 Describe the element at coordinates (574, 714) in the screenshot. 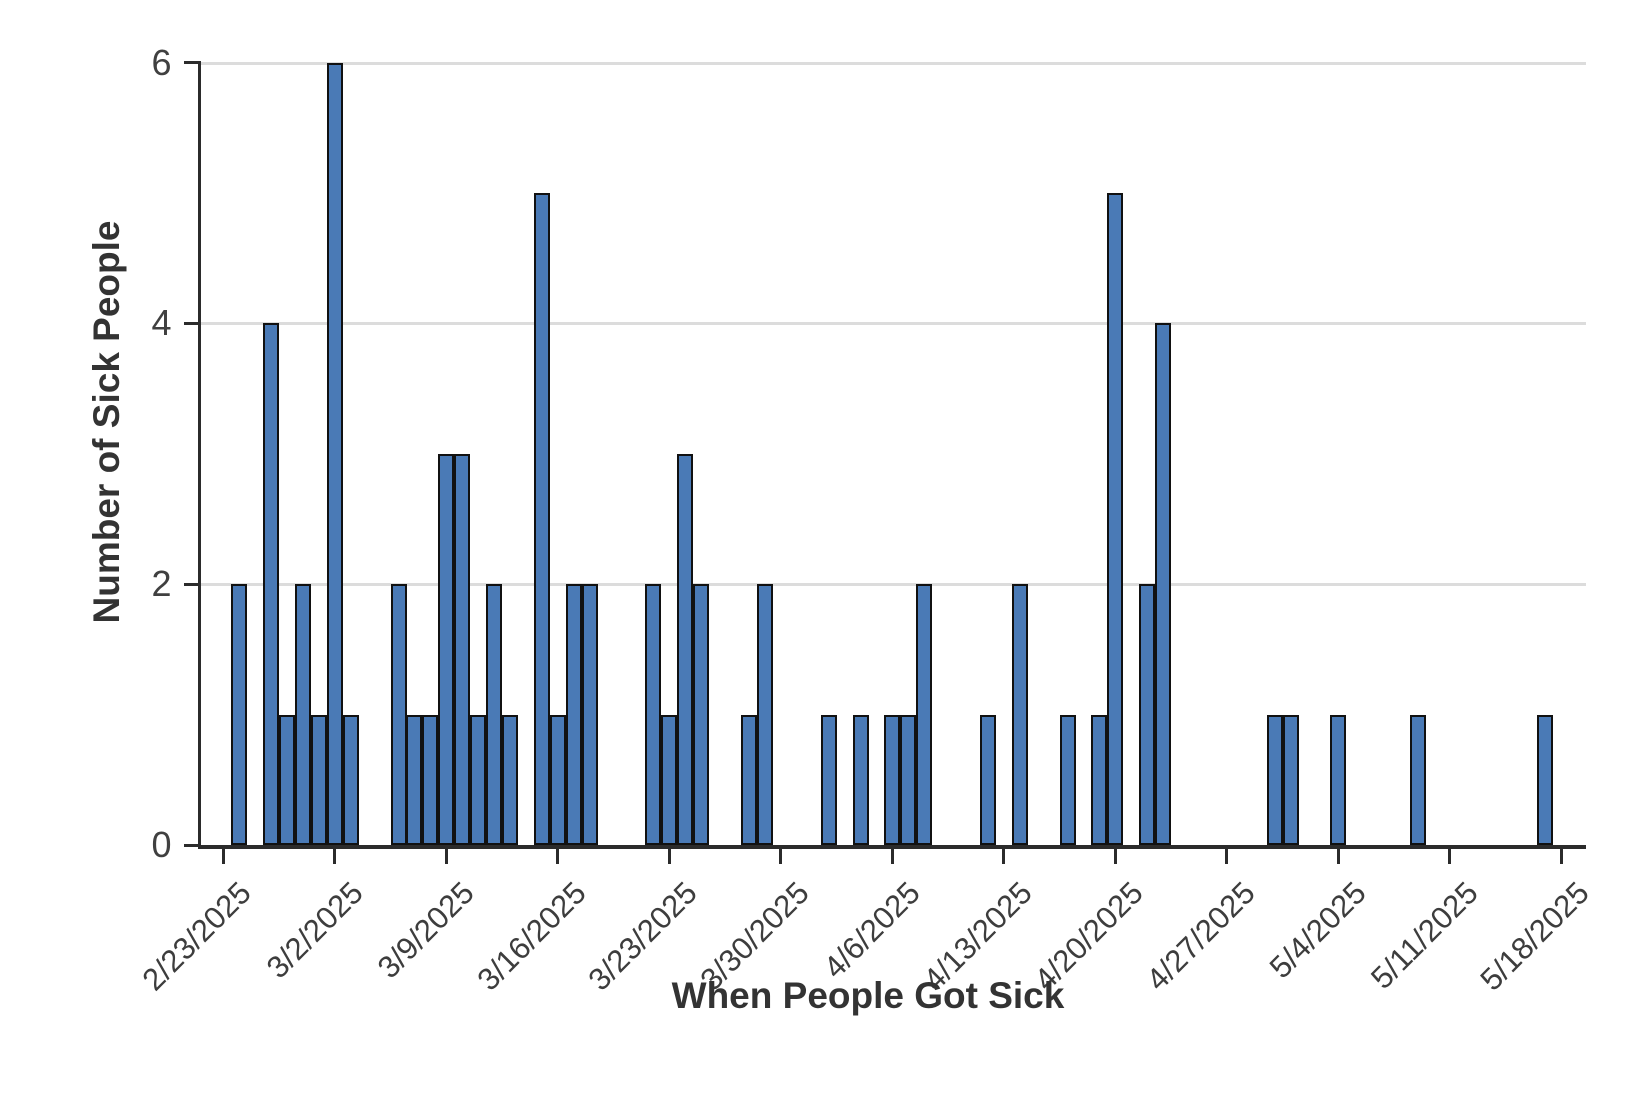

I see `bar-3-17-2025` at that location.